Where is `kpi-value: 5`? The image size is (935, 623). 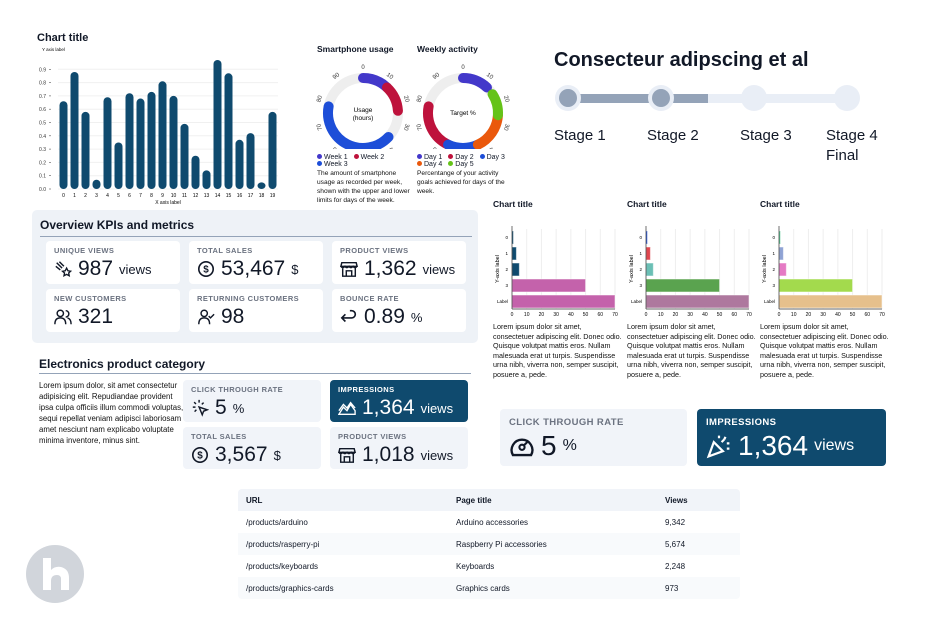 kpi-value: 5 is located at coordinates (549, 445).